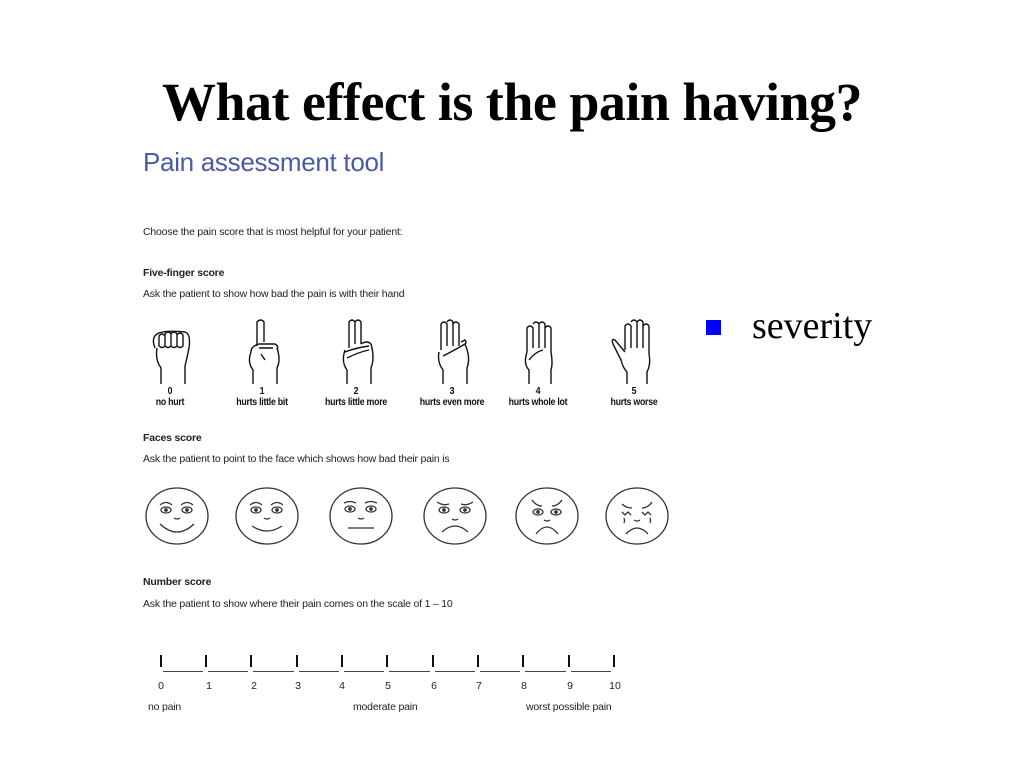 The height and width of the screenshot is (768, 1024). What do you see at coordinates (631, 351) in the screenshot?
I see `open-hand-icon` at bounding box center [631, 351].